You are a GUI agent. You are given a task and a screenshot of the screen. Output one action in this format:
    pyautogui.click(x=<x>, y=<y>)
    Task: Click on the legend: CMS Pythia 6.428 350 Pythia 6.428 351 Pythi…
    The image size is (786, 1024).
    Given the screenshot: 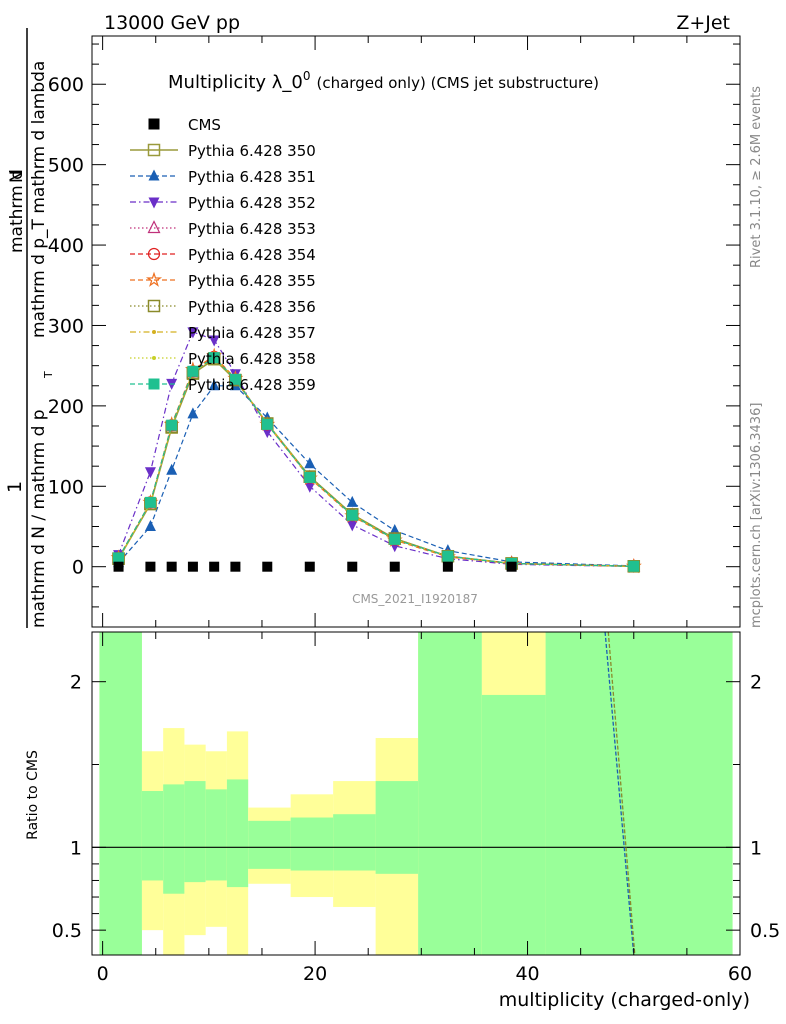 What is the action you would take?
    pyautogui.click(x=223, y=255)
    